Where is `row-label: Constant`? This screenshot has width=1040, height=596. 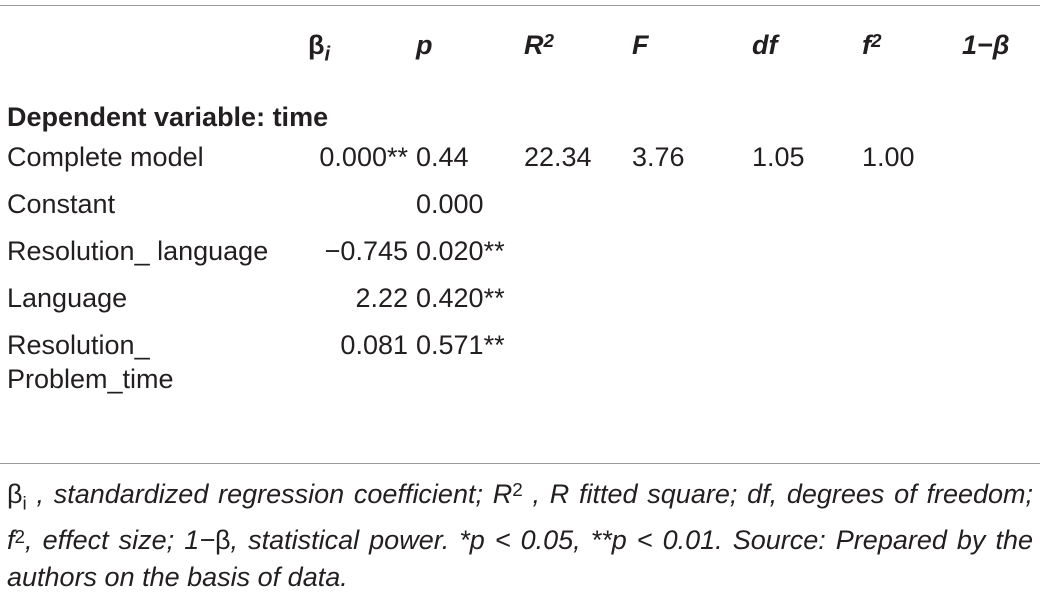
row-label: Constant is located at coordinates (61, 204).